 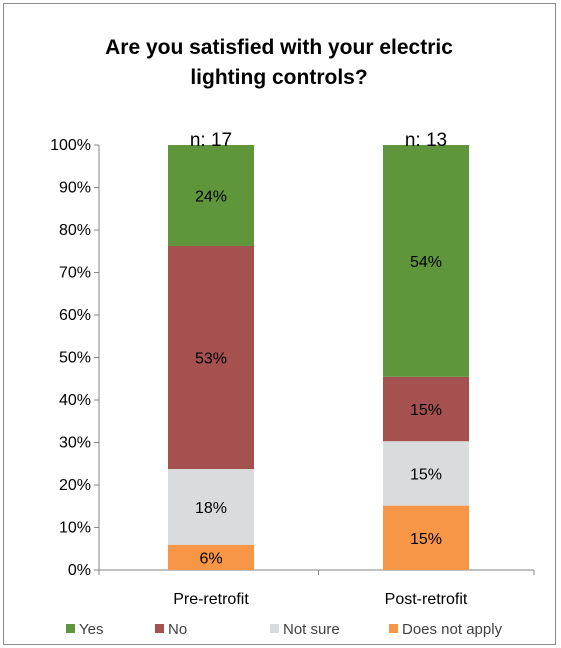 What do you see at coordinates (452, 629) in the screenshot?
I see `legend-item-label: Does not apply` at bounding box center [452, 629].